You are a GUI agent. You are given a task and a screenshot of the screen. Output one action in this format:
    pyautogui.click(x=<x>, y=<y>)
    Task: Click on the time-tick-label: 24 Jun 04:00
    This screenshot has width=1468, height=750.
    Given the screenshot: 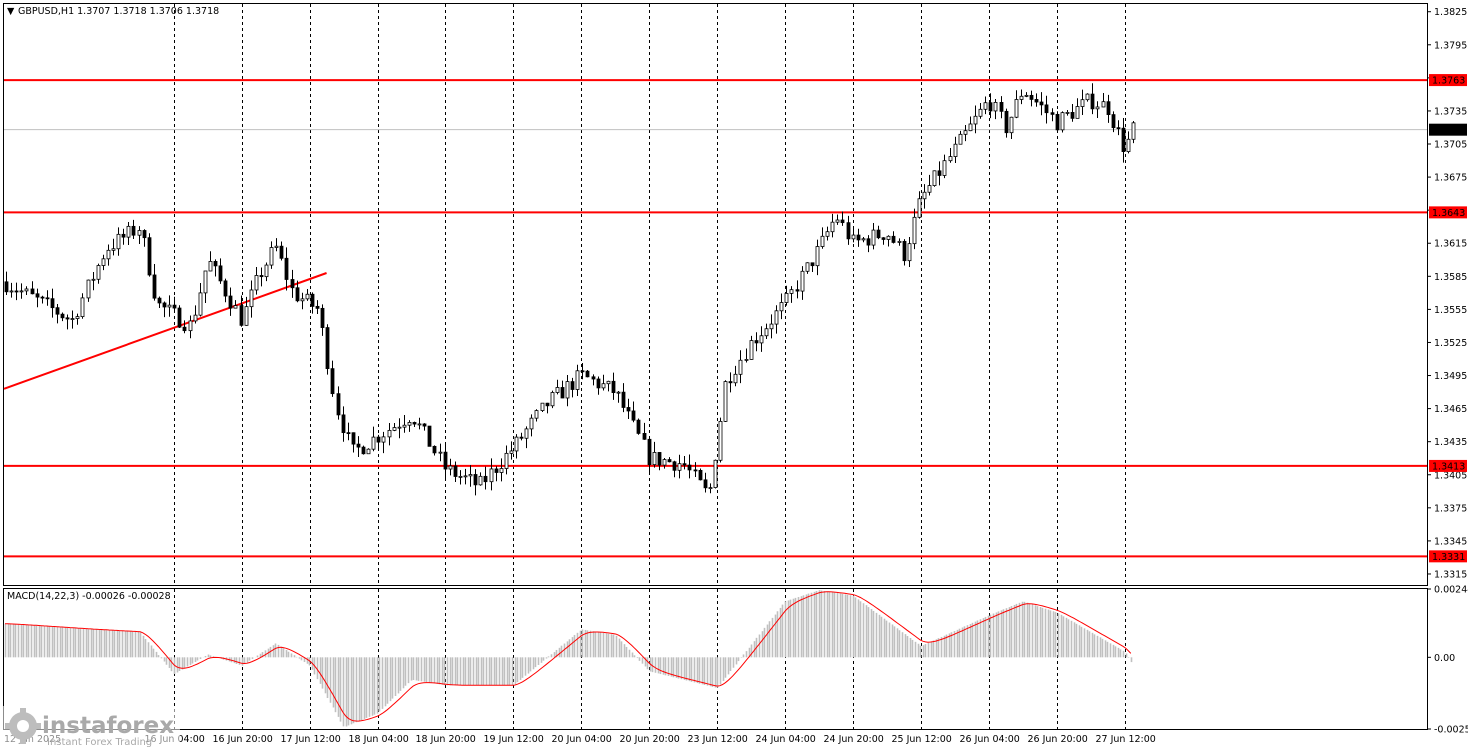 What is the action you would take?
    pyautogui.click(x=786, y=739)
    